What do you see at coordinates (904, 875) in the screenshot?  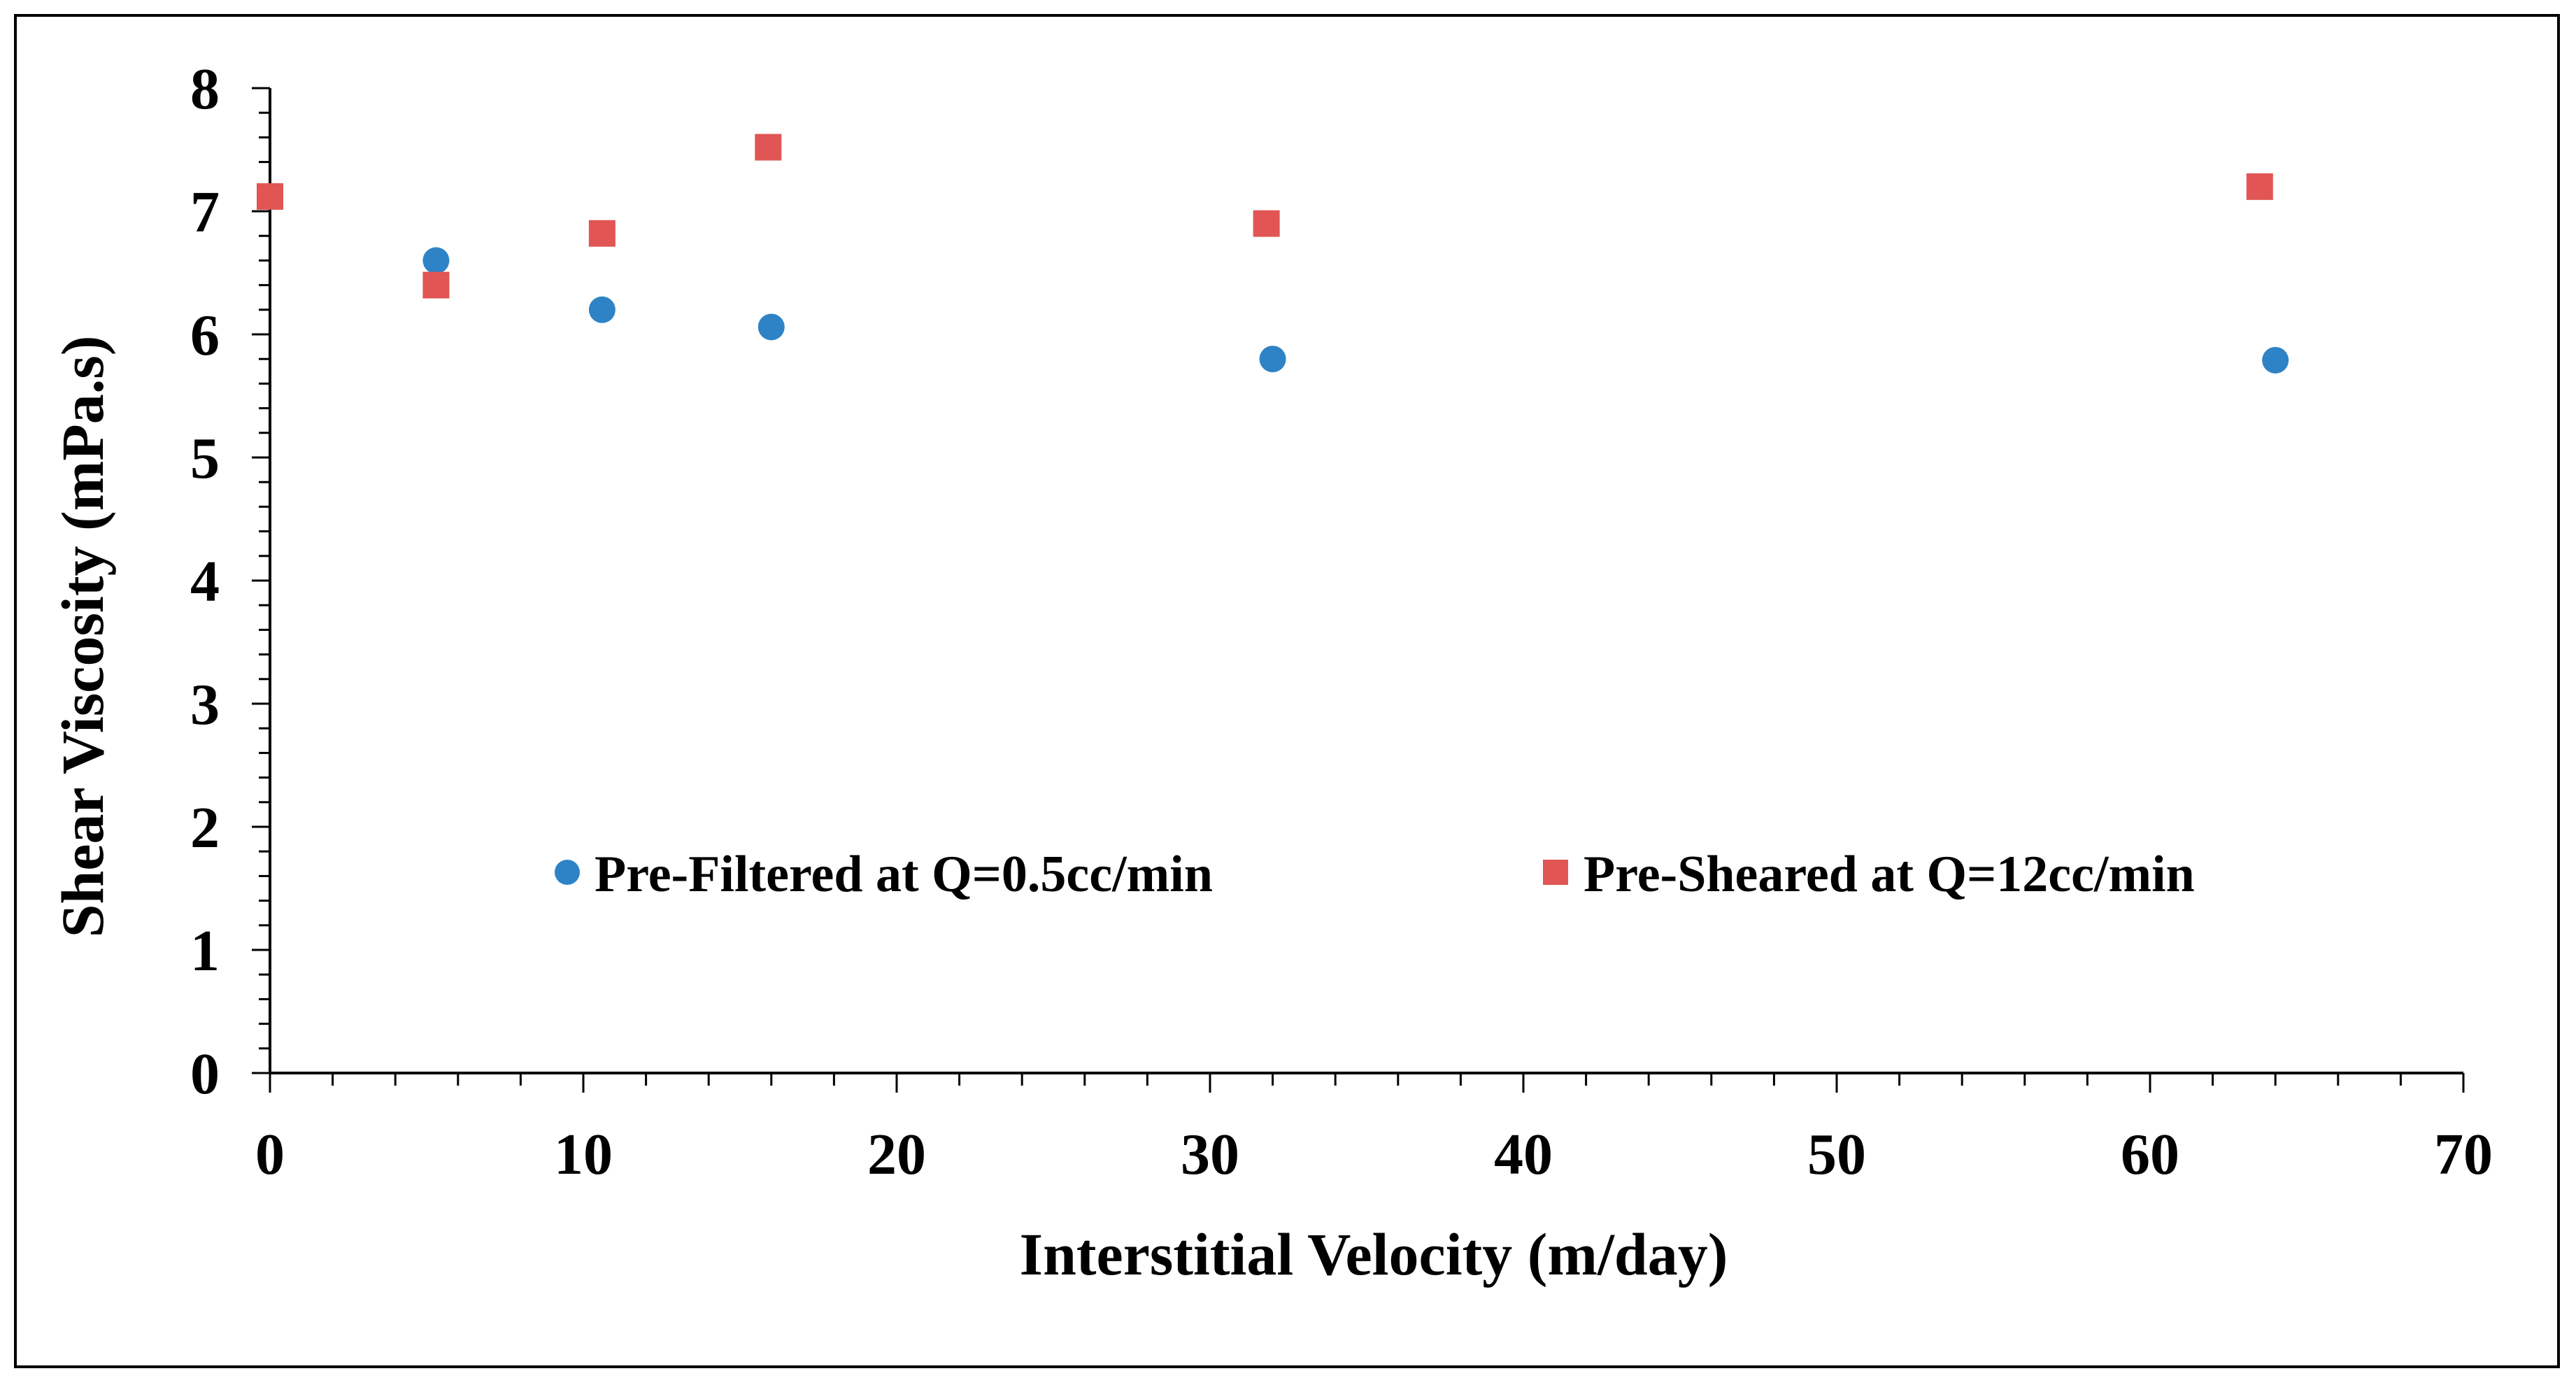 I see `legend-label-pre-filtered: Pre-Filtered at Q=0.5cc/min` at bounding box center [904, 875].